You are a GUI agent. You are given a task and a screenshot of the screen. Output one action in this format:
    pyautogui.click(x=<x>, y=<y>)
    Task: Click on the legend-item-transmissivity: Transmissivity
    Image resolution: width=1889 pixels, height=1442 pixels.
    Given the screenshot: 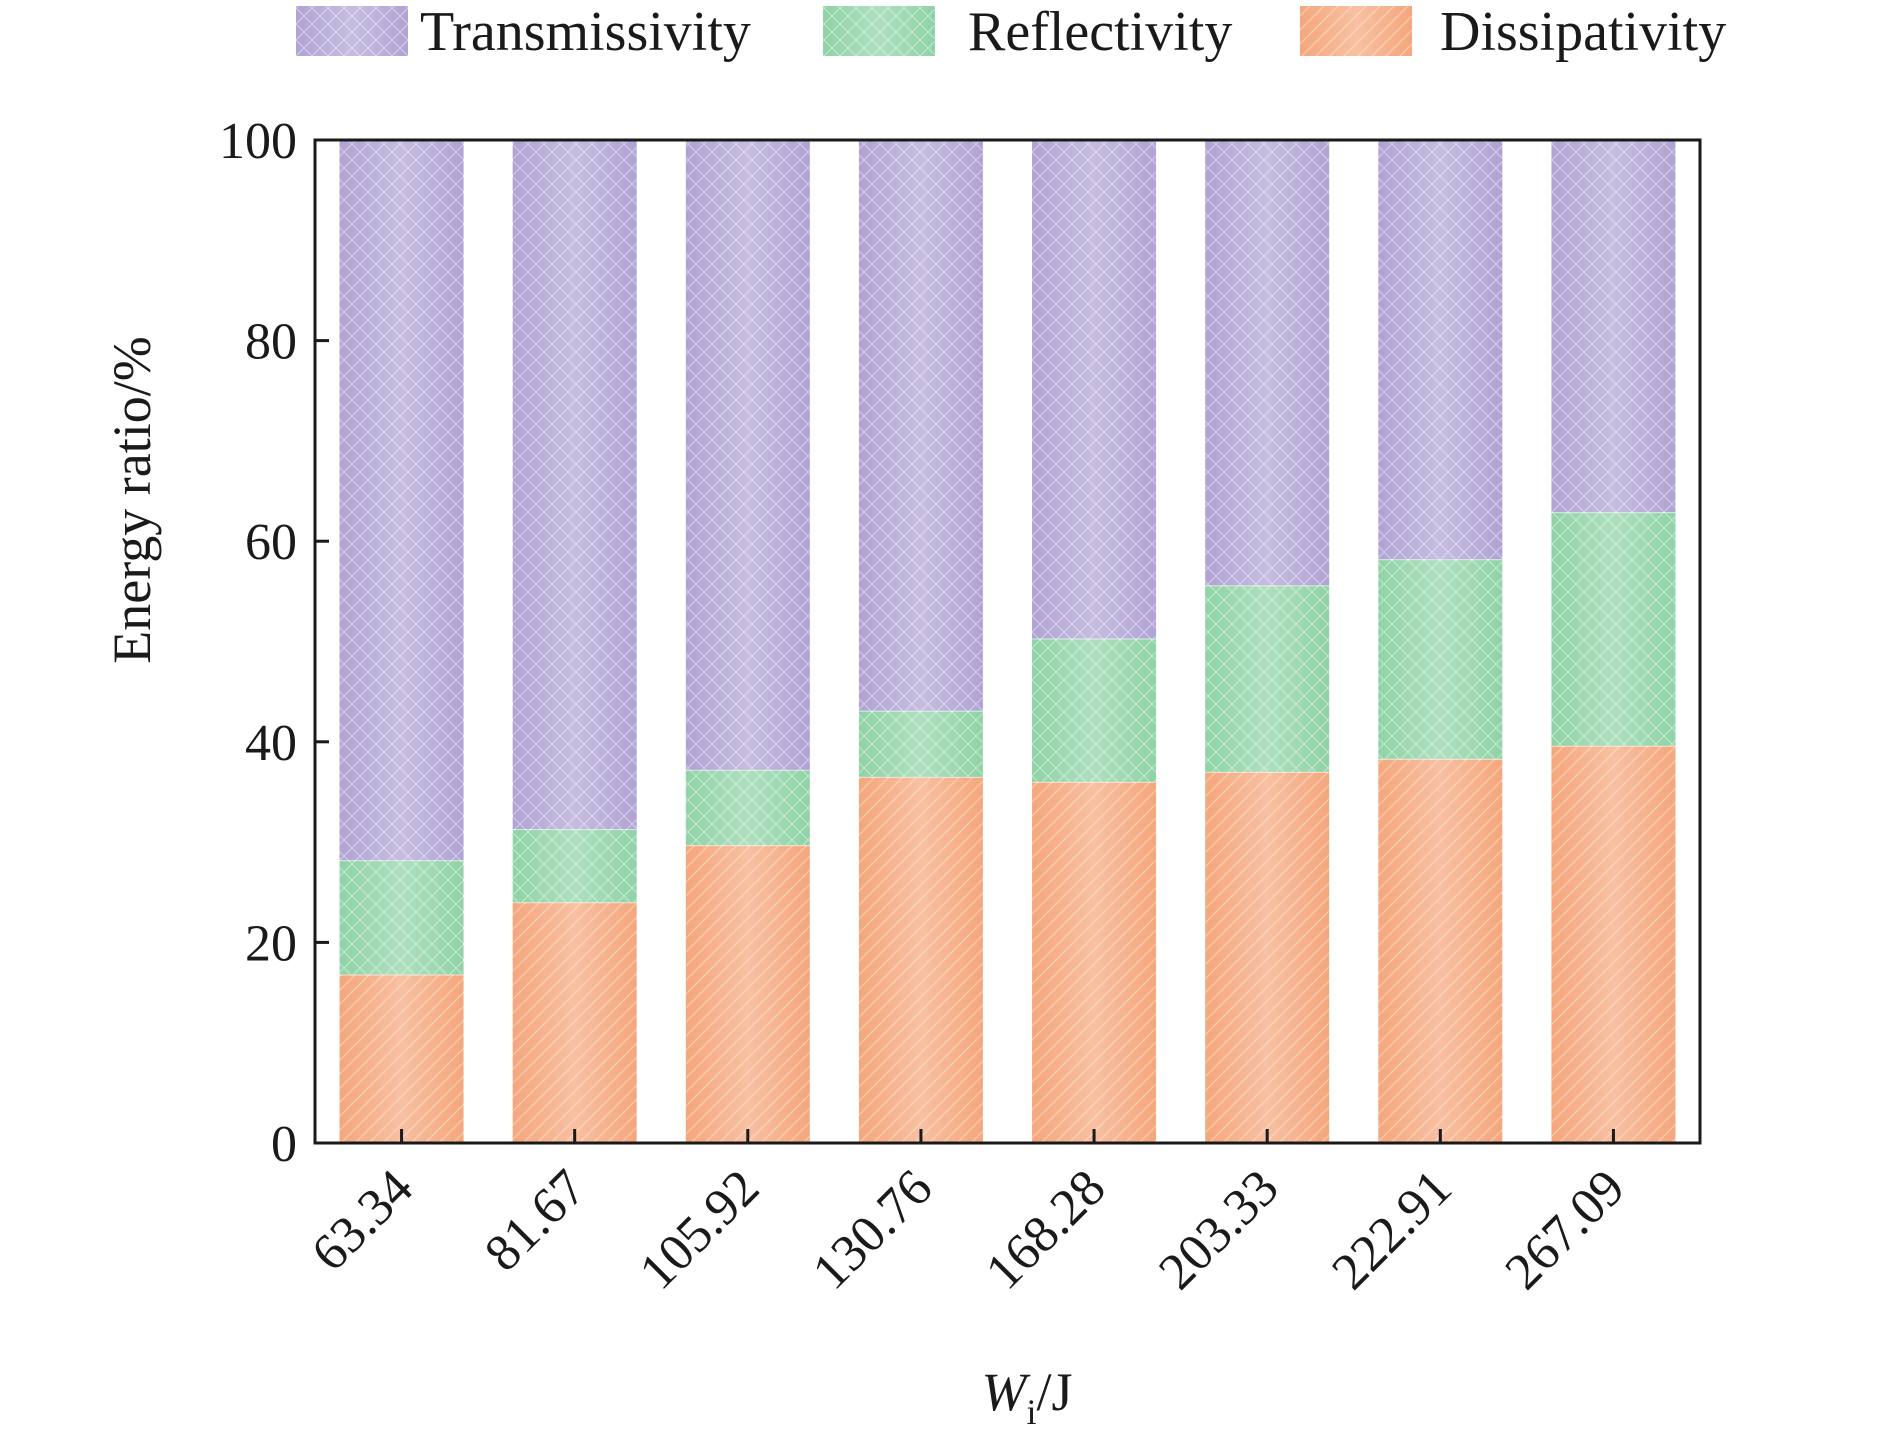 What is the action you would take?
    pyautogui.click(x=523, y=32)
    